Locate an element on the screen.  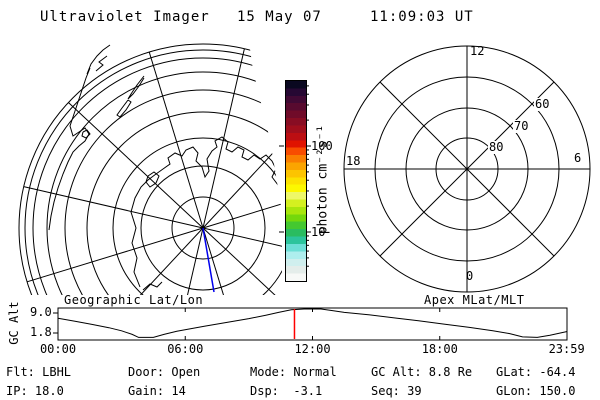
date-label: 15 May 07 is located at coordinates (279, 17).